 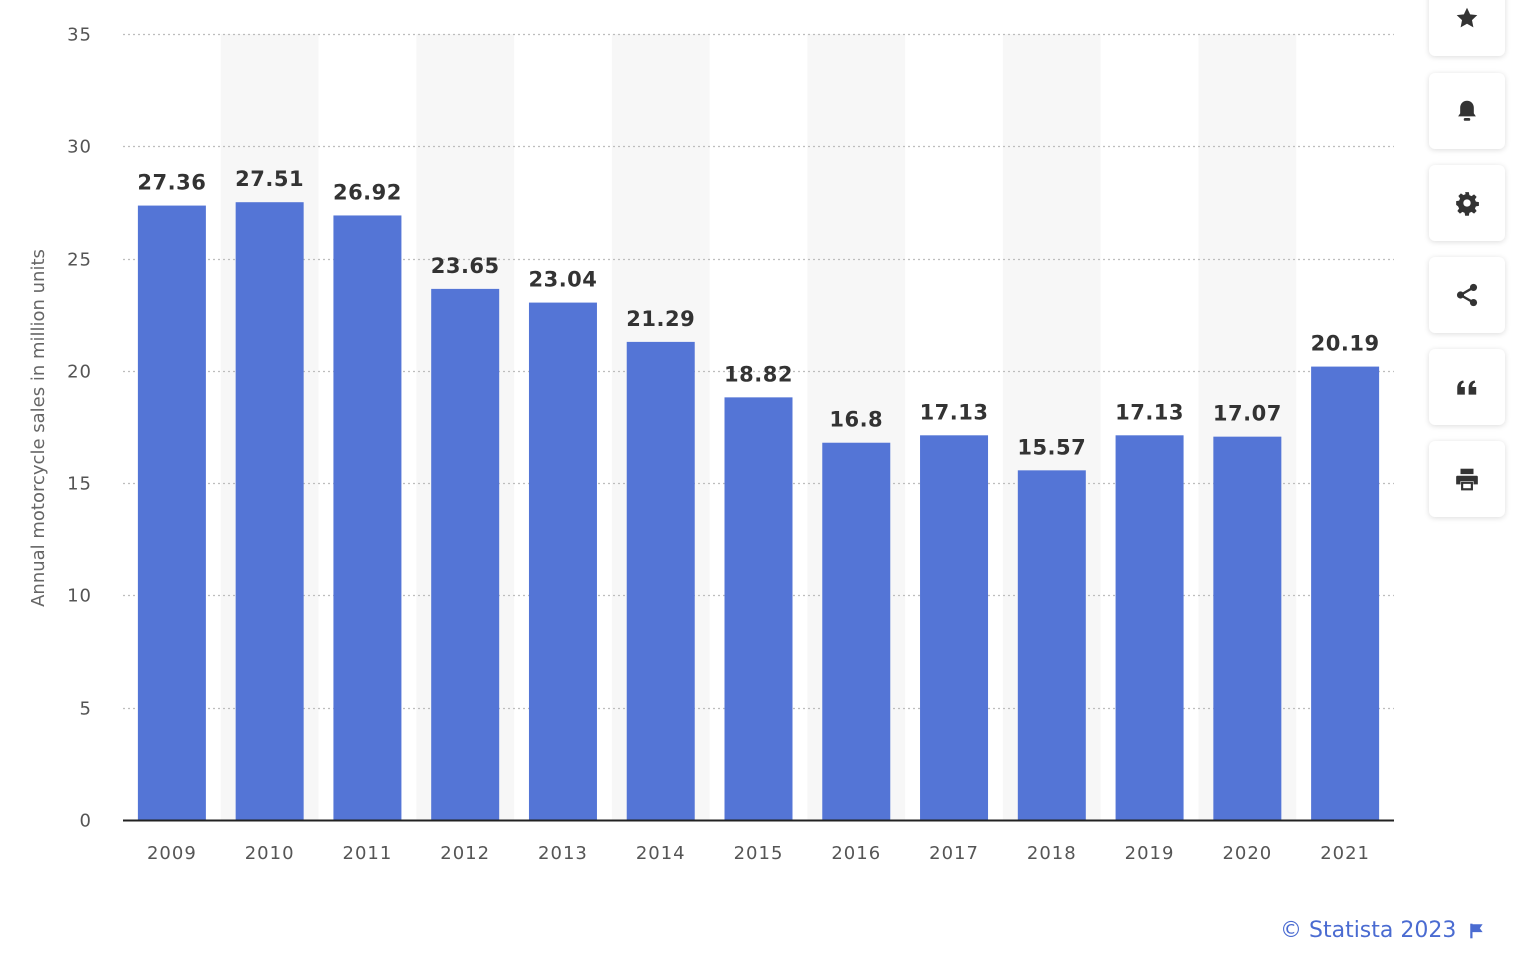 I want to click on bar-2015, so click(x=758, y=608).